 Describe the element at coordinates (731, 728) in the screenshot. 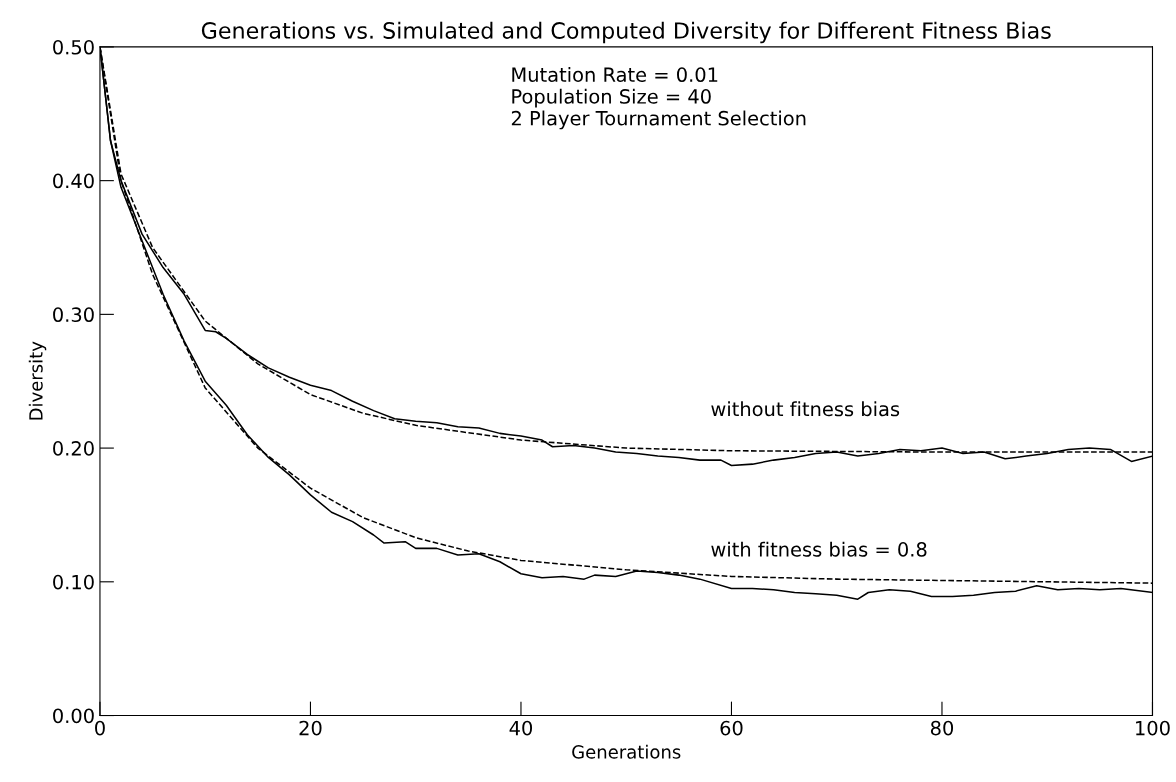

I see `x-tick-label: 60` at that location.